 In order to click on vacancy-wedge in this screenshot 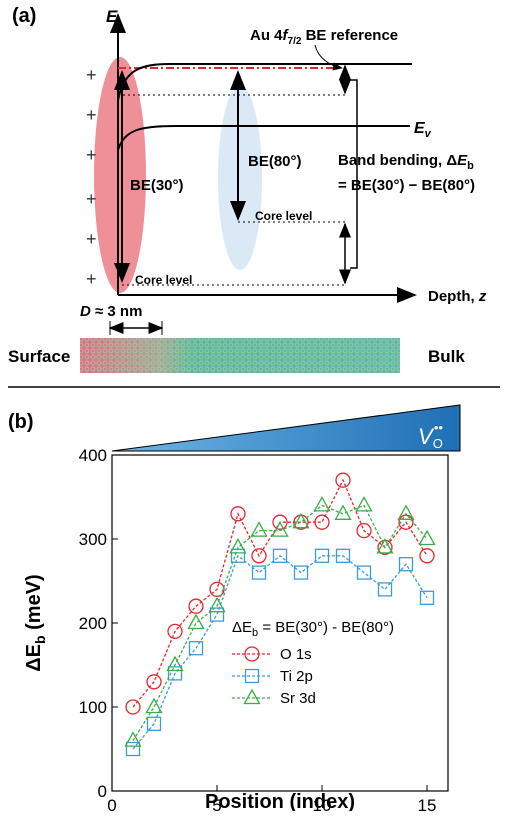, I will do `click(286, 428)`.